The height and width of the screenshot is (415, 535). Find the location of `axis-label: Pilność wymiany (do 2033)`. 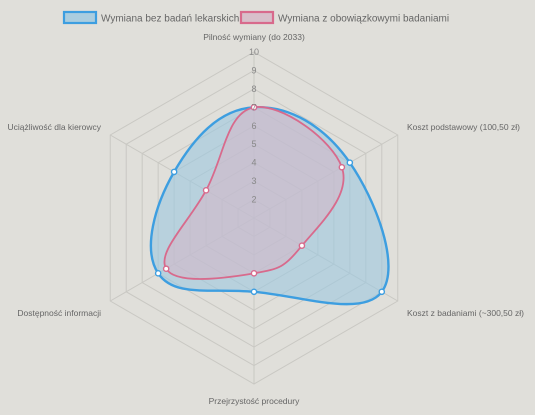

axis-label: Pilność wymiany (do 2033) is located at coordinates (254, 37).